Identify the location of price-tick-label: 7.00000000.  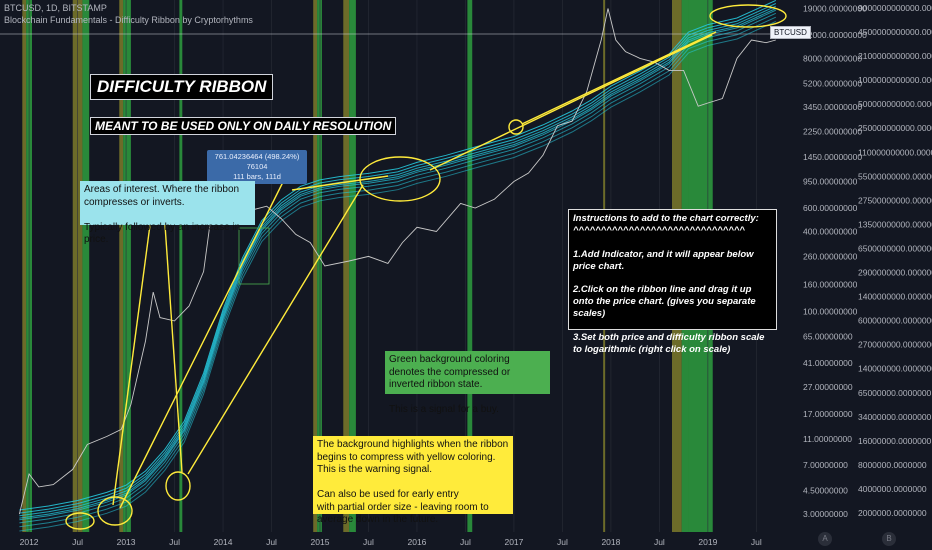
(825, 465).